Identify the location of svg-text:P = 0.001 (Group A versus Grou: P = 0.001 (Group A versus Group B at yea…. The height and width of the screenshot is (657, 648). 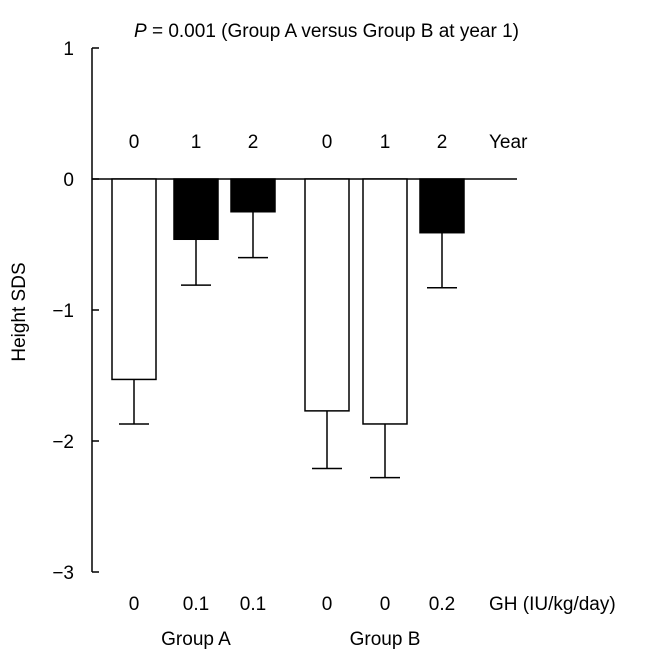
(326, 31).